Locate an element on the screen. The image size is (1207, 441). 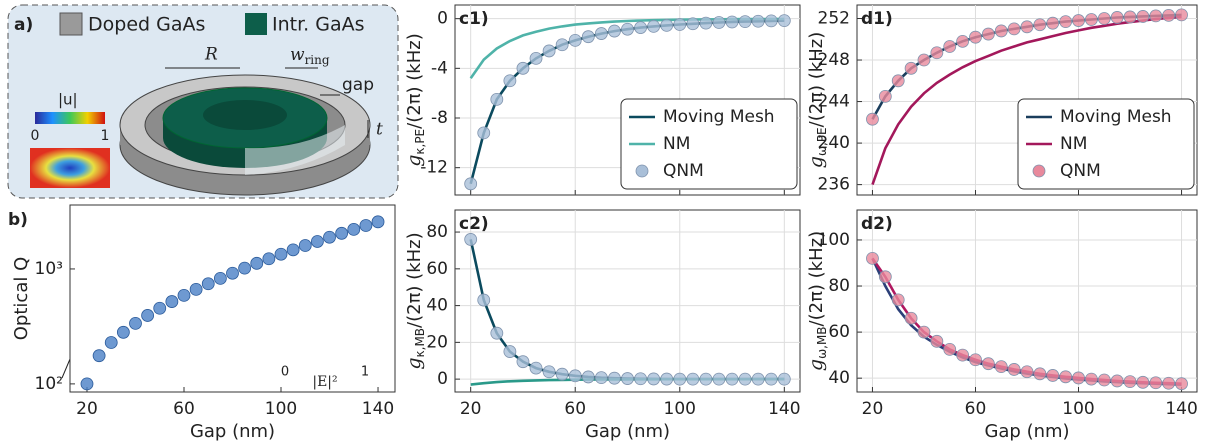
dimension-label: R is located at coordinates (211, 55).